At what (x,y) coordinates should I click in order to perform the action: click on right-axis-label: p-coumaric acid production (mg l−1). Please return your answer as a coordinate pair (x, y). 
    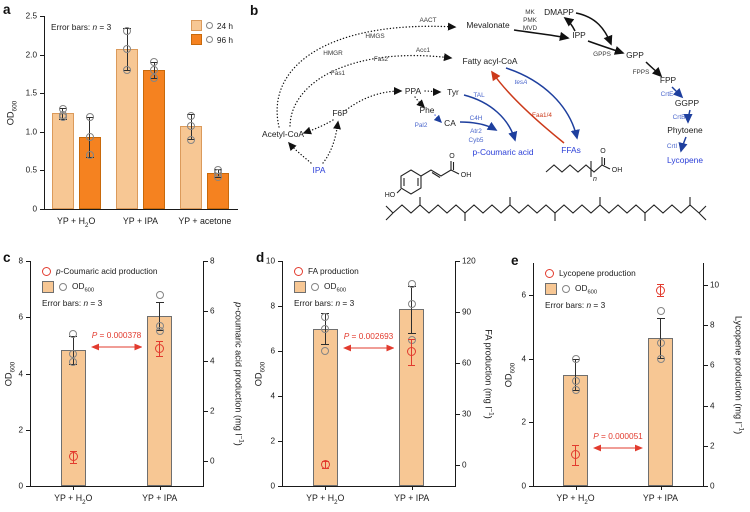
    Looking at the image, I should click on (239, 373).